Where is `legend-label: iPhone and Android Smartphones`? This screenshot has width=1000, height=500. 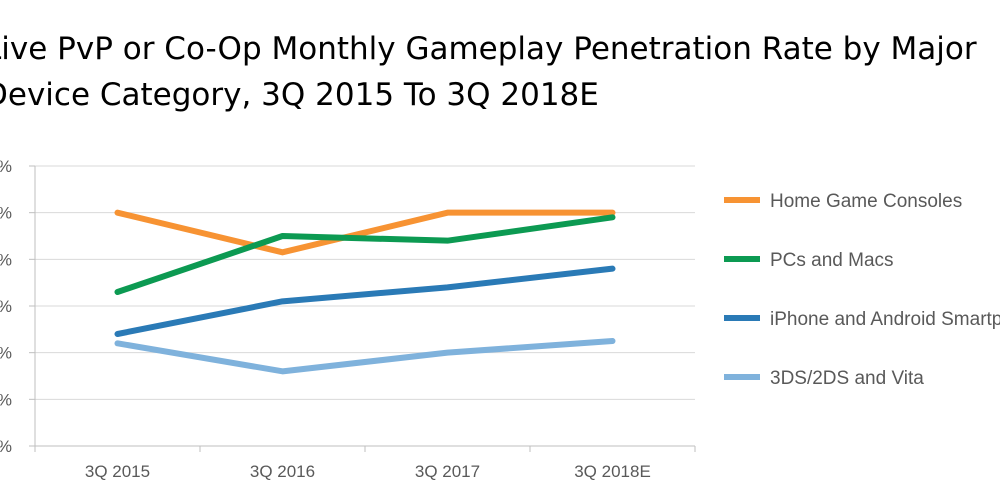
legend-label: iPhone and Android Smartphones is located at coordinates (885, 319).